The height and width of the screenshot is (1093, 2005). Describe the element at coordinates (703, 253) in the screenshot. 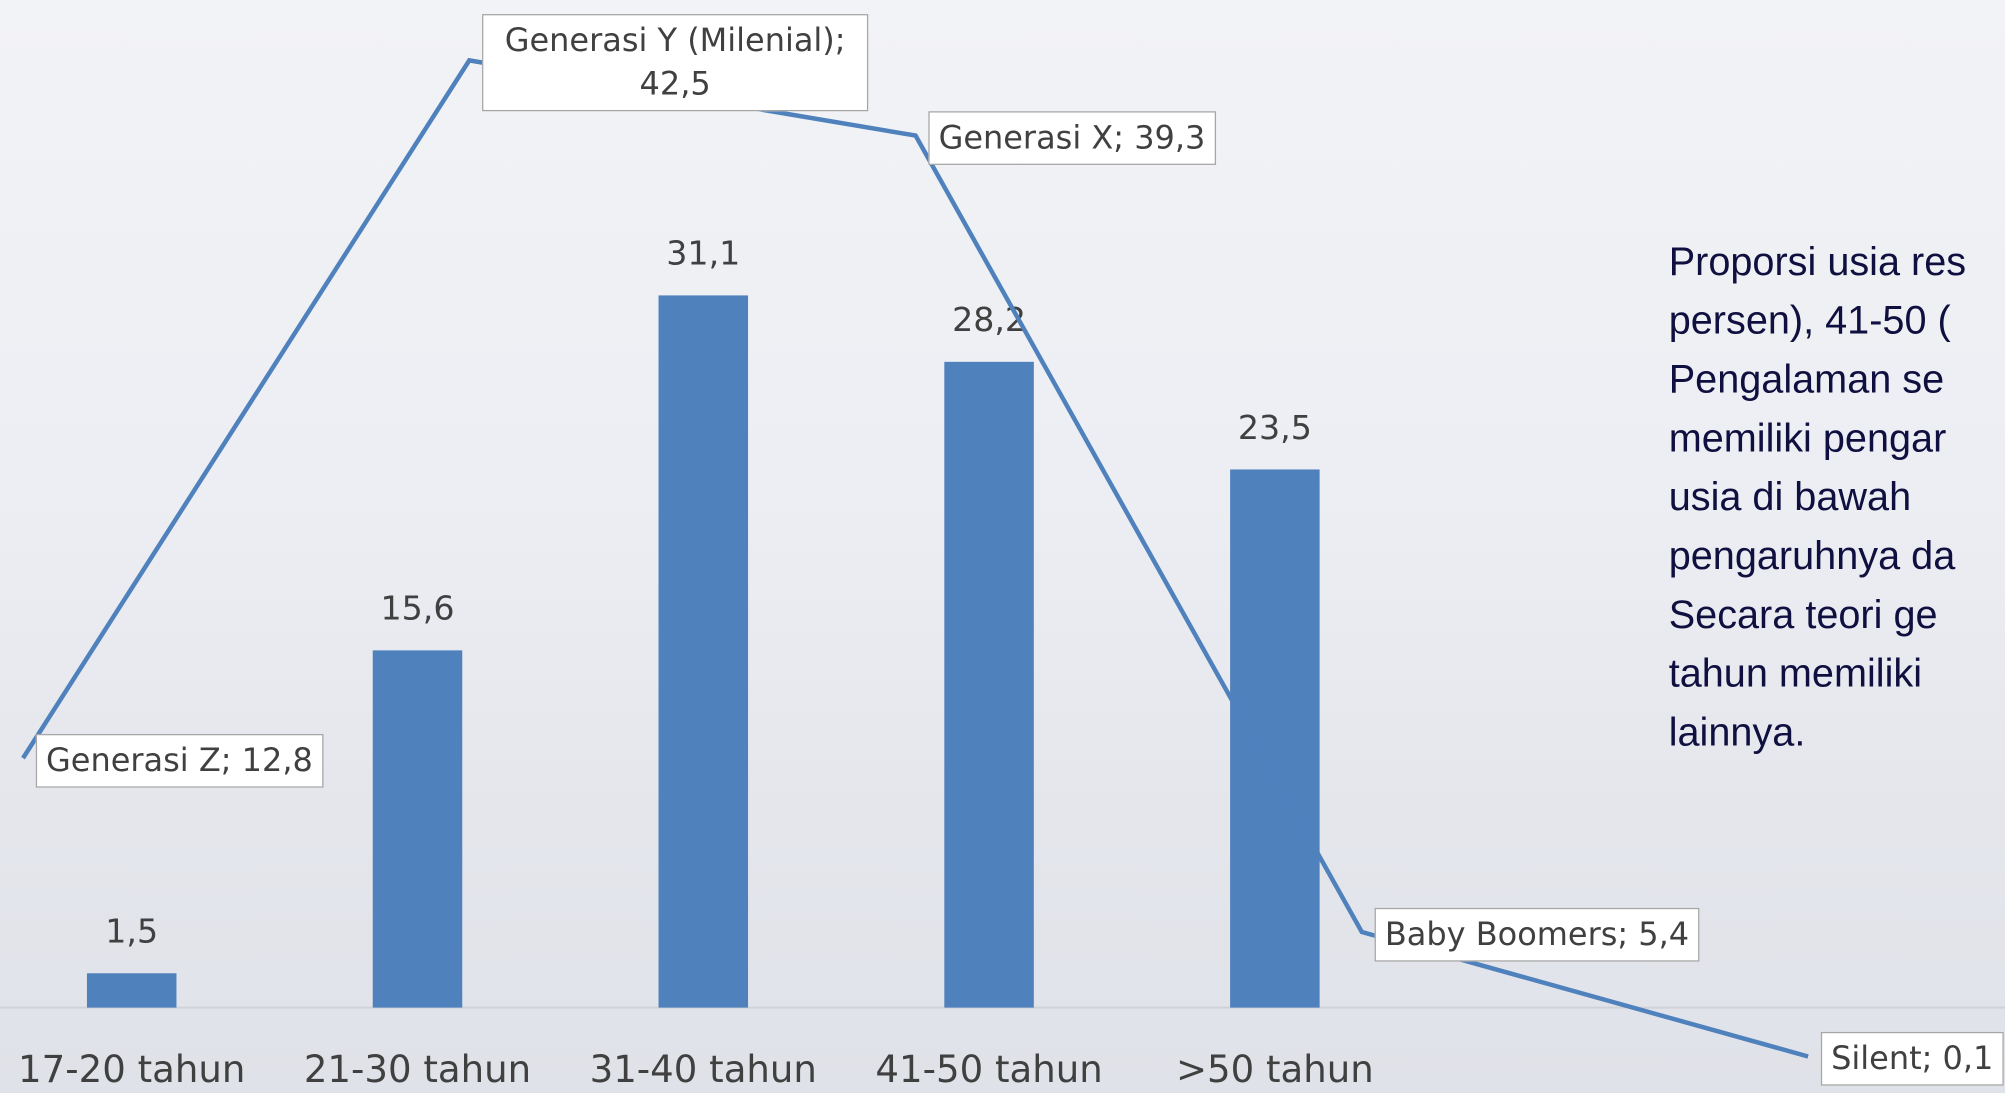

I see `bar-value-label: 31,1` at that location.